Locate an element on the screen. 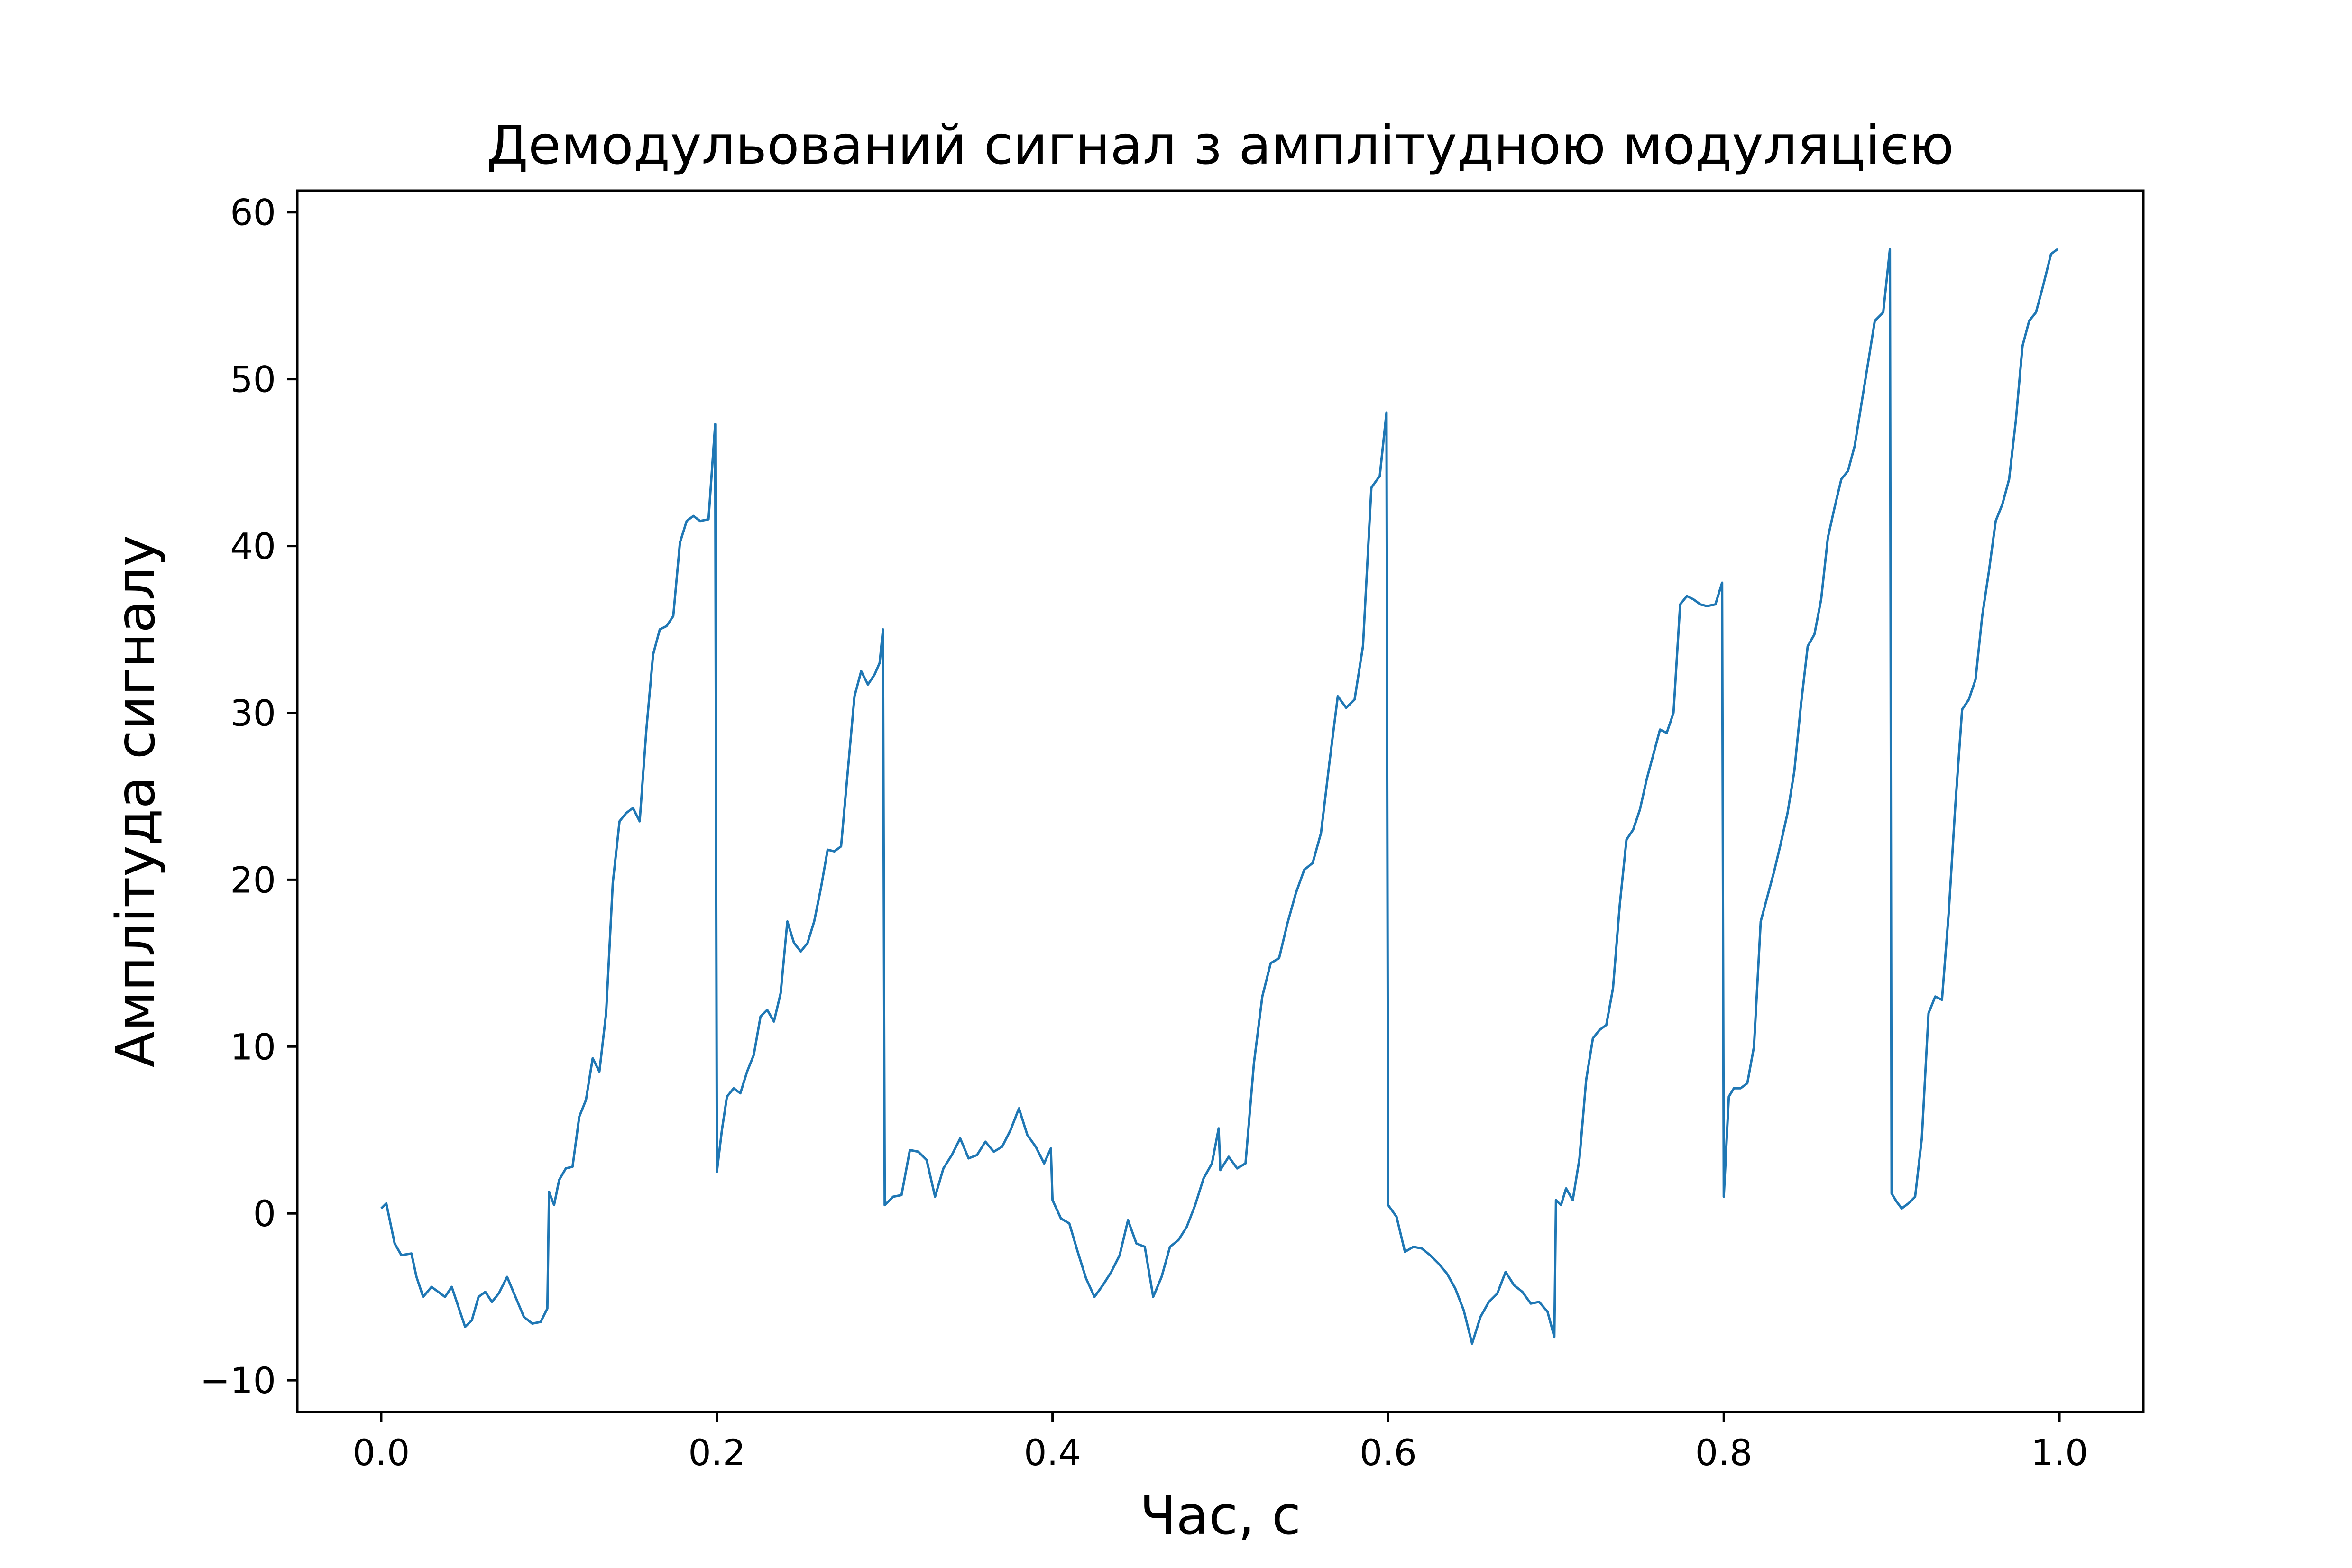 This screenshot has height=1568, width=2352. x-tick-label: 0.4 is located at coordinates (1053, 1452).